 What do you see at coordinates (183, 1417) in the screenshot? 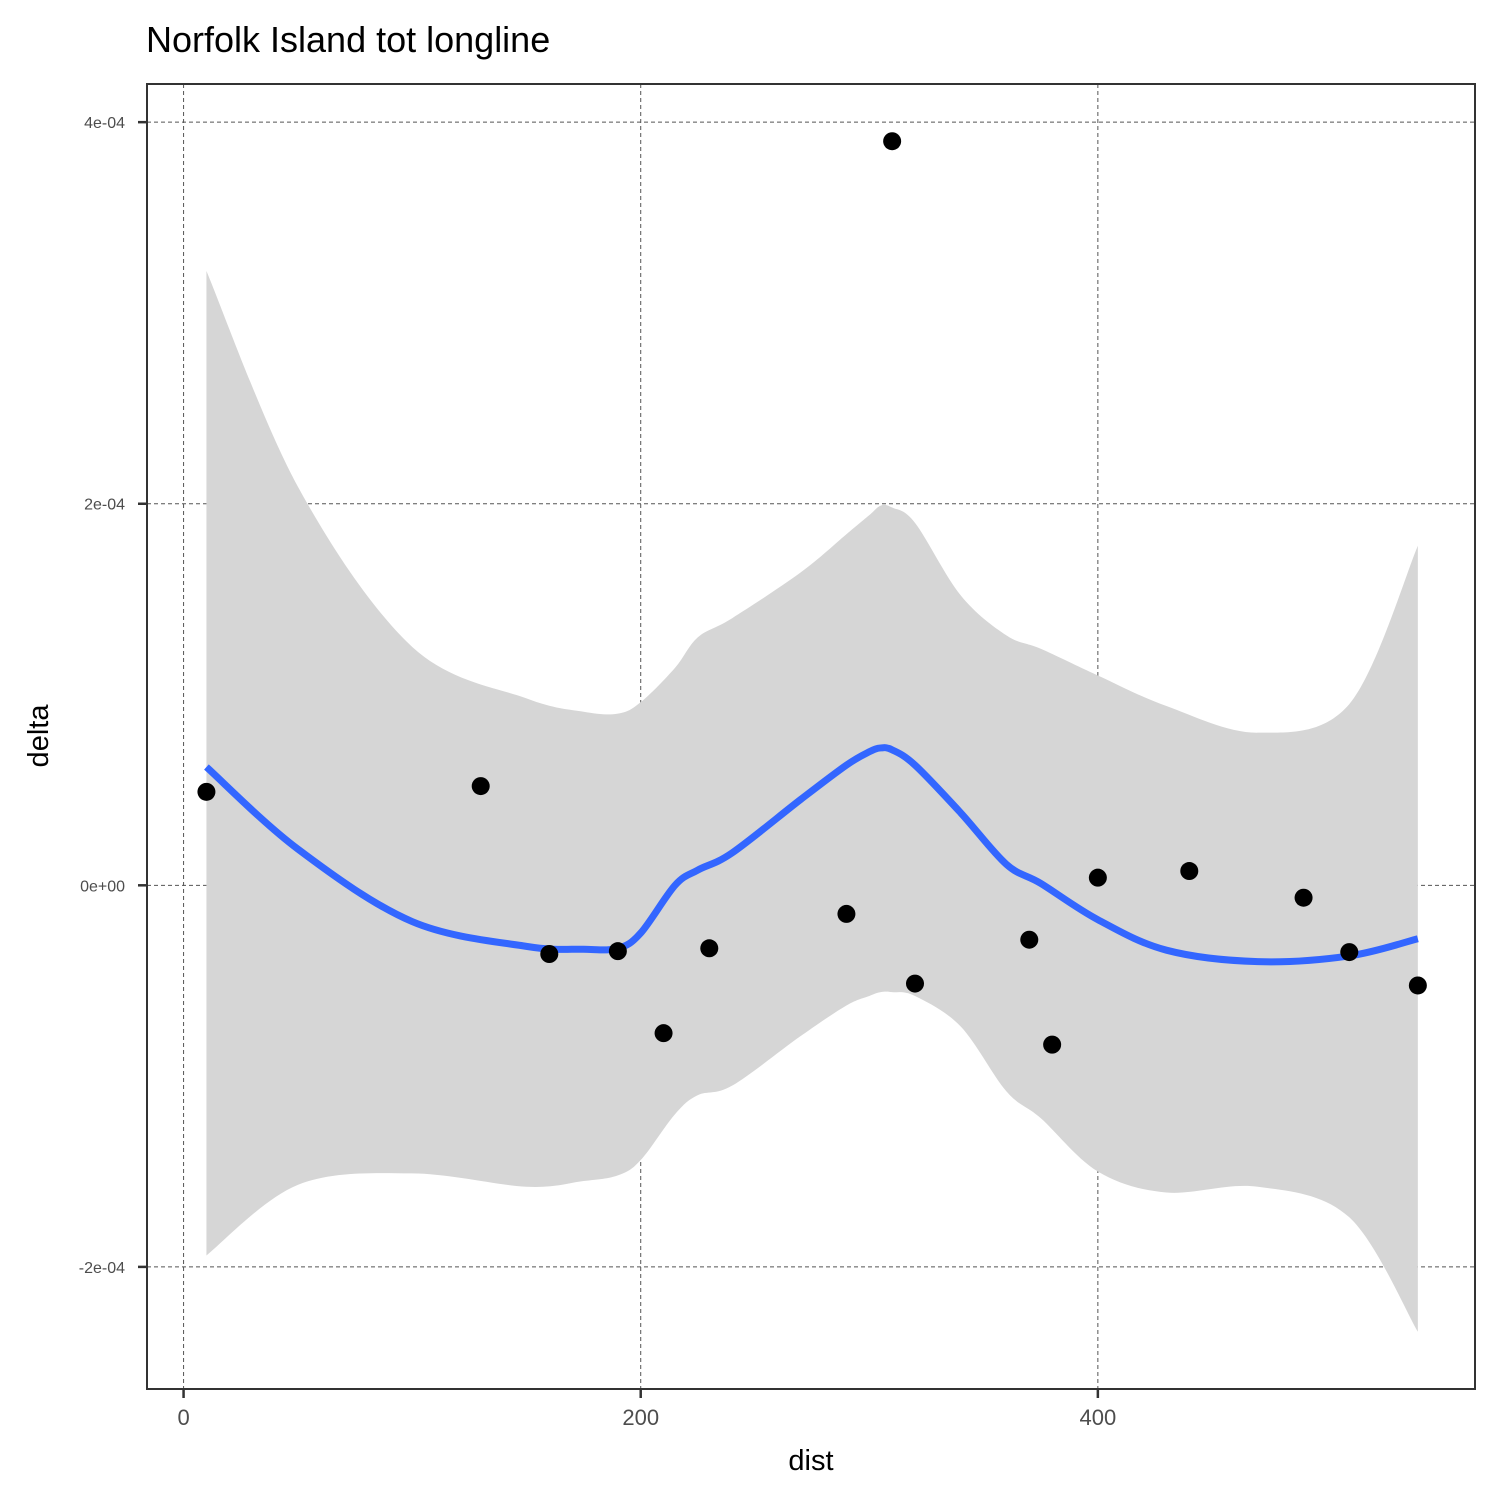
I see `x-tick-label: 0` at bounding box center [183, 1417].